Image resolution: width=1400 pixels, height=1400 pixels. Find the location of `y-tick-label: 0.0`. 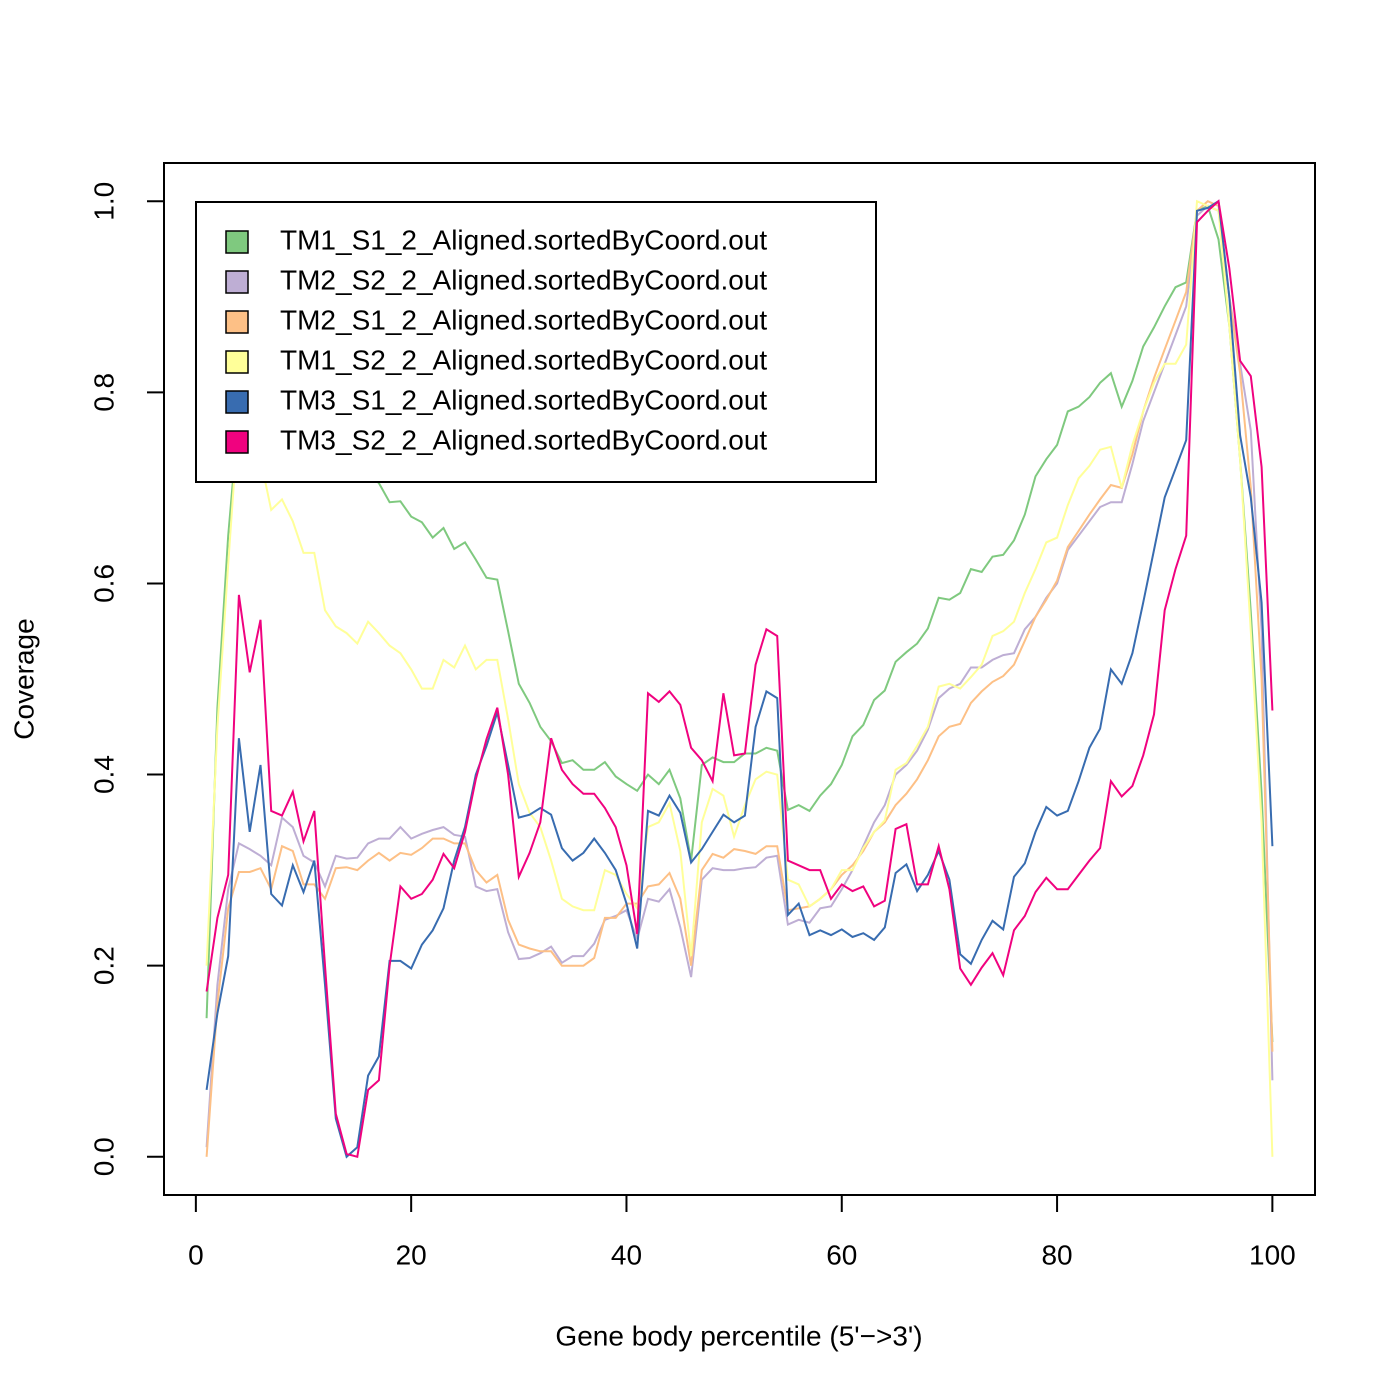

y-tick-label: 0.0 is located at coordinates (103, 1156).